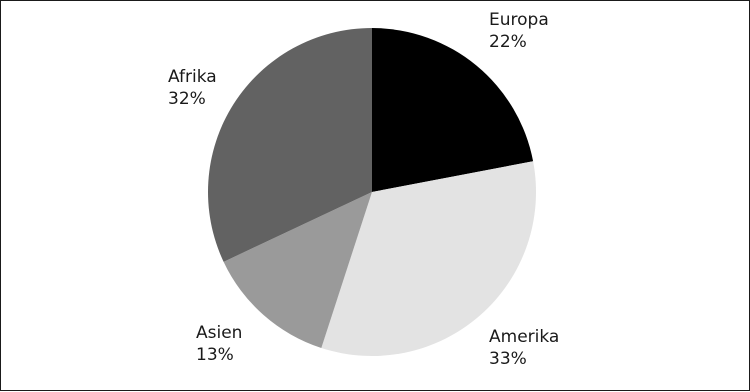 The width and height of the screenshot is (750, 392). What do you see at coordinates (453, 110) in the screenshot?
I see `pie-slice-europa` at bounding box center [453, 110].